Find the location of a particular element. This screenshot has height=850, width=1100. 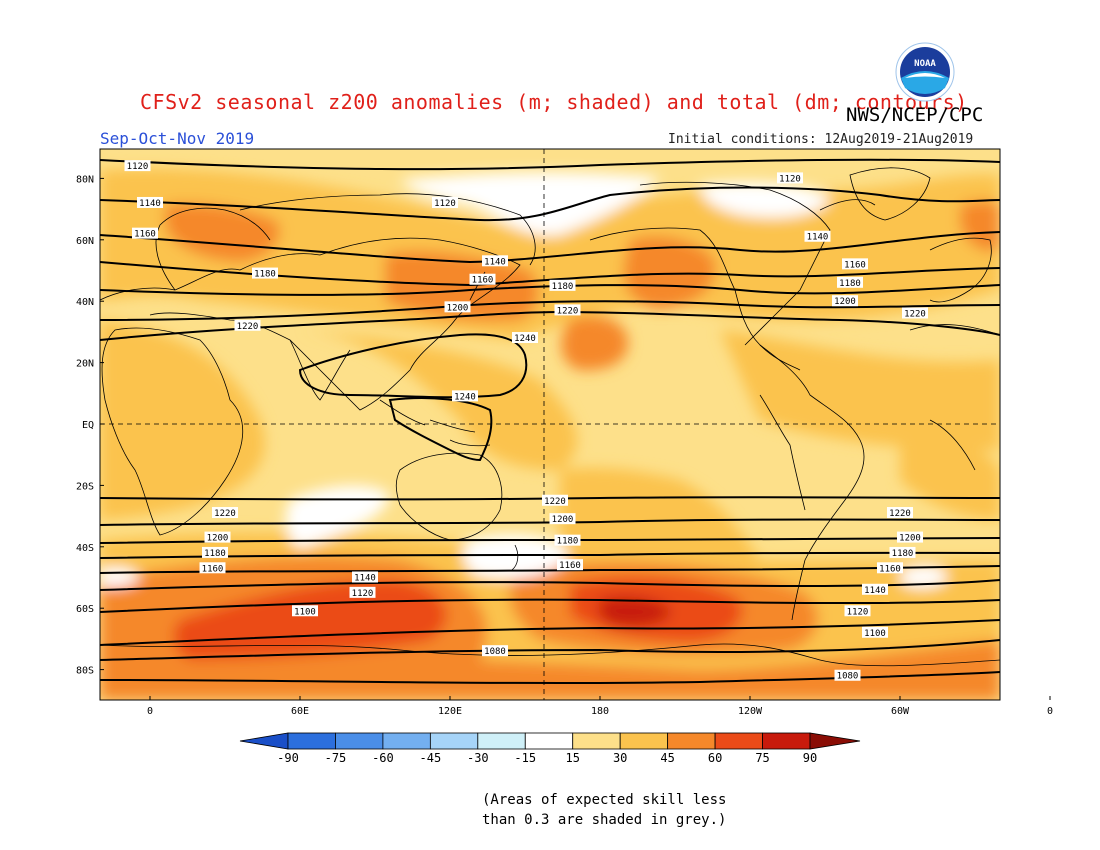

colorbar-label: 45 is located at coordinates (667, 758).